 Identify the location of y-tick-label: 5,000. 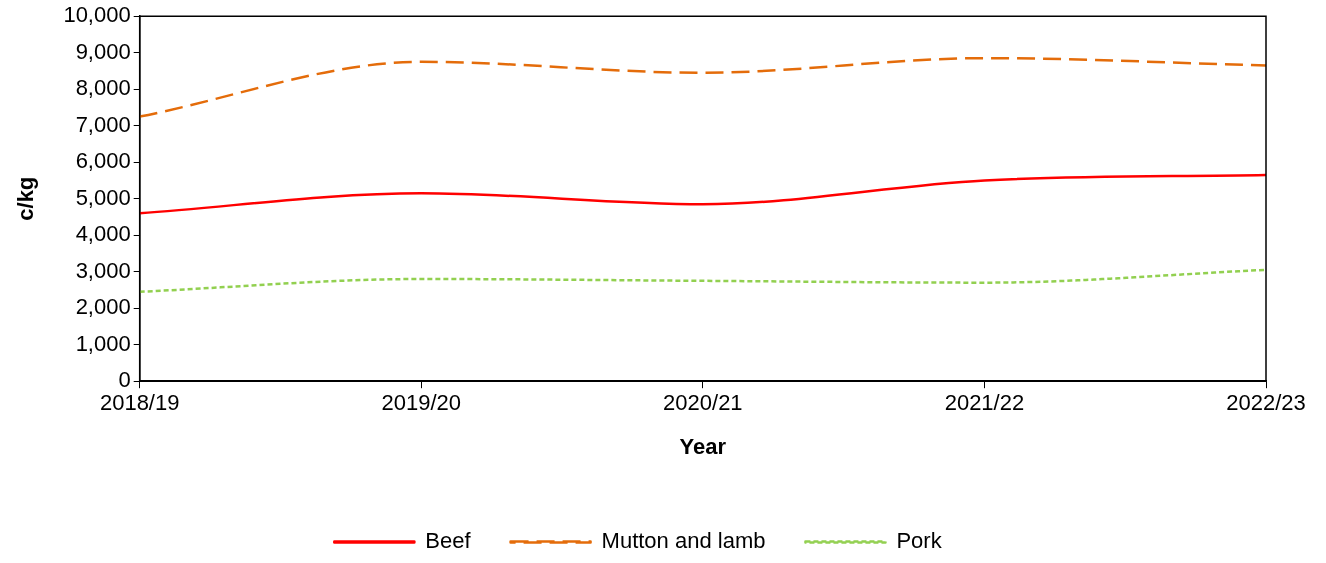
(103, 197).